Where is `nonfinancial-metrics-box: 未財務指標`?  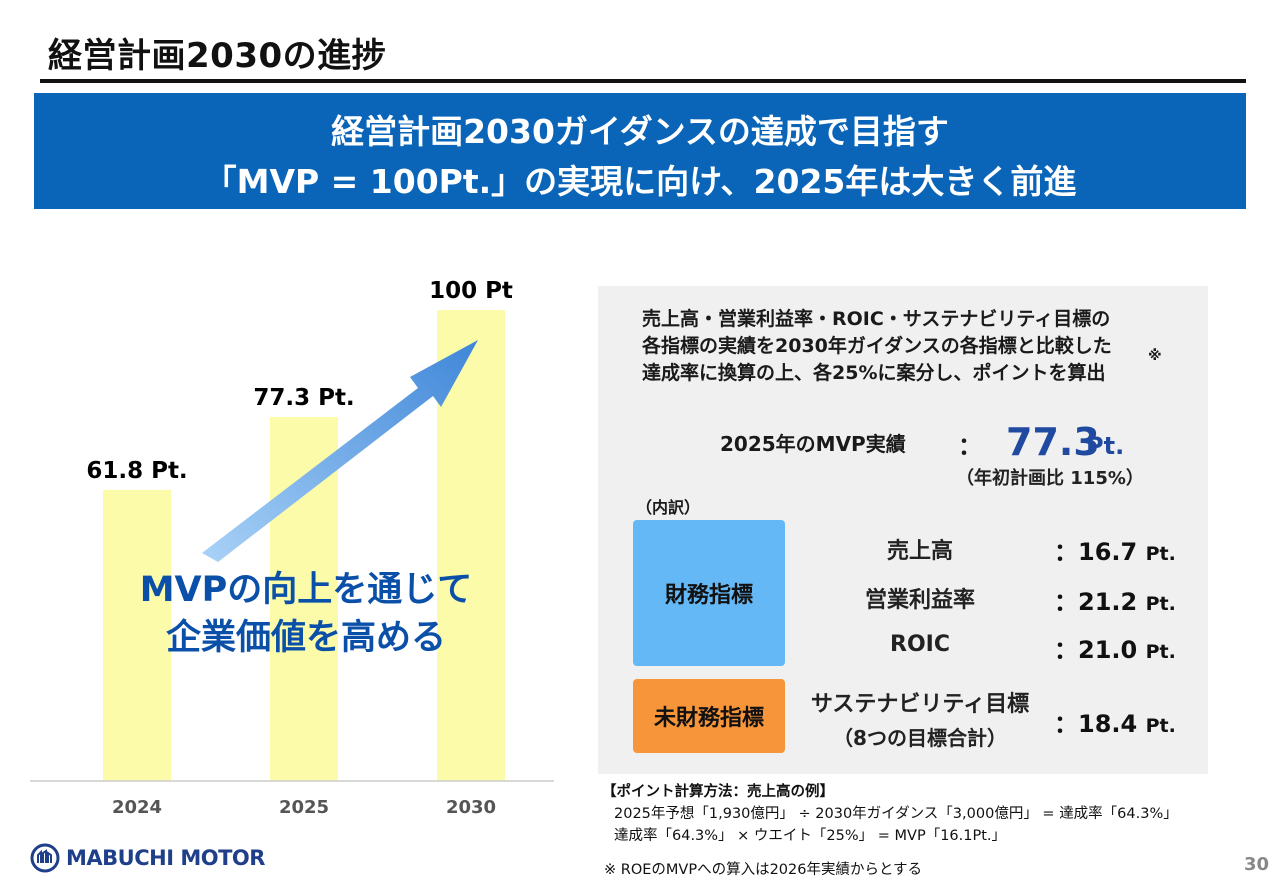
nonfinancial-metrics-box: 未財務指標 is located at coordinates (709, 716).